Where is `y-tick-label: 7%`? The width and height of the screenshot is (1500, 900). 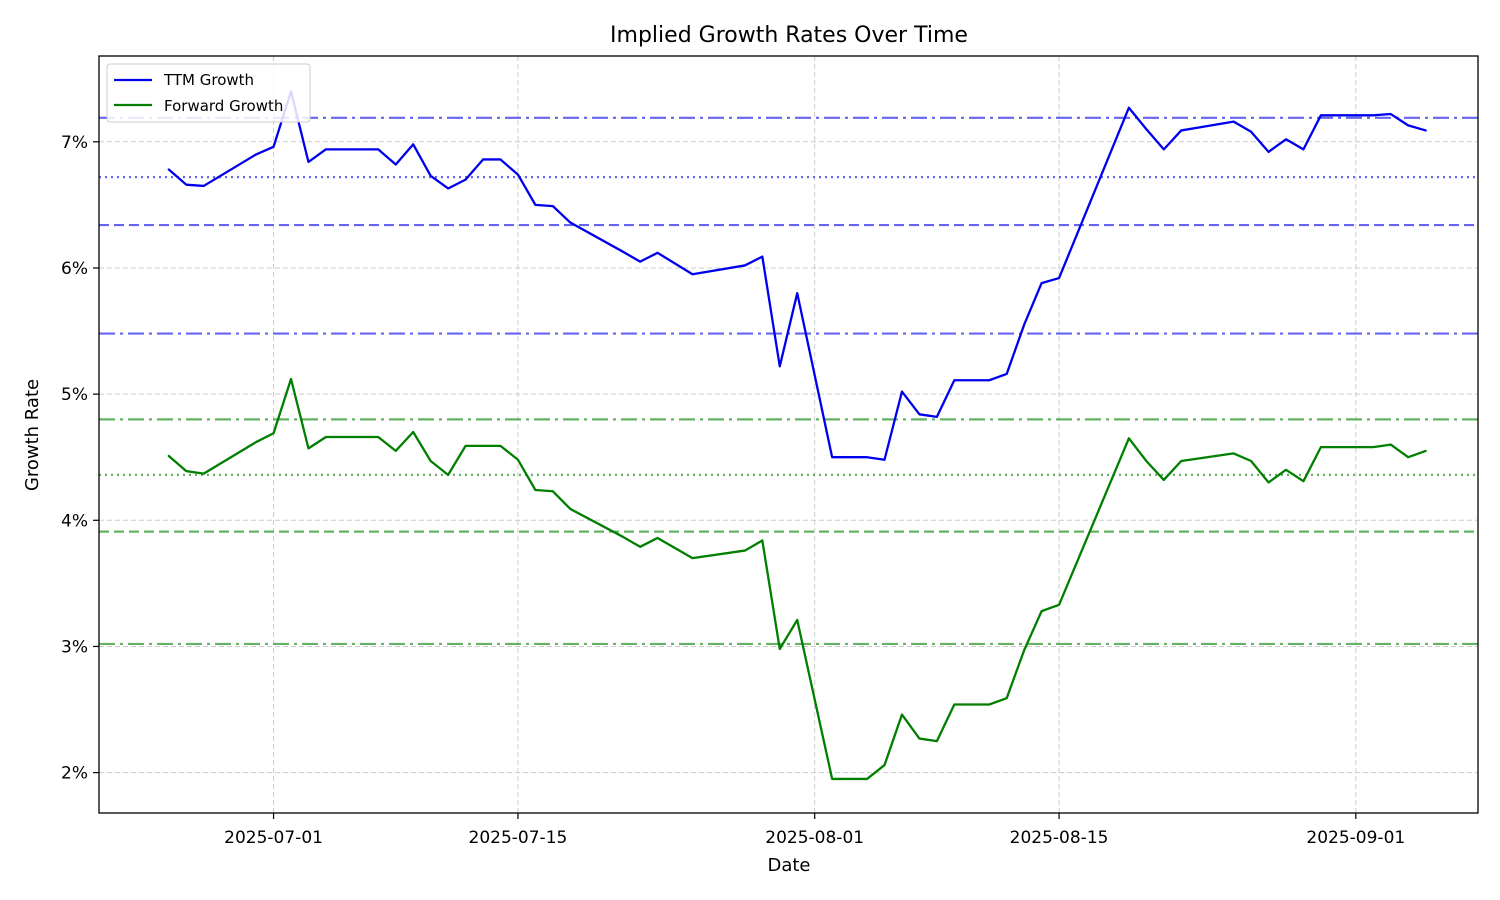
y-tick-label: 7% is located at coordinates (74, 143).